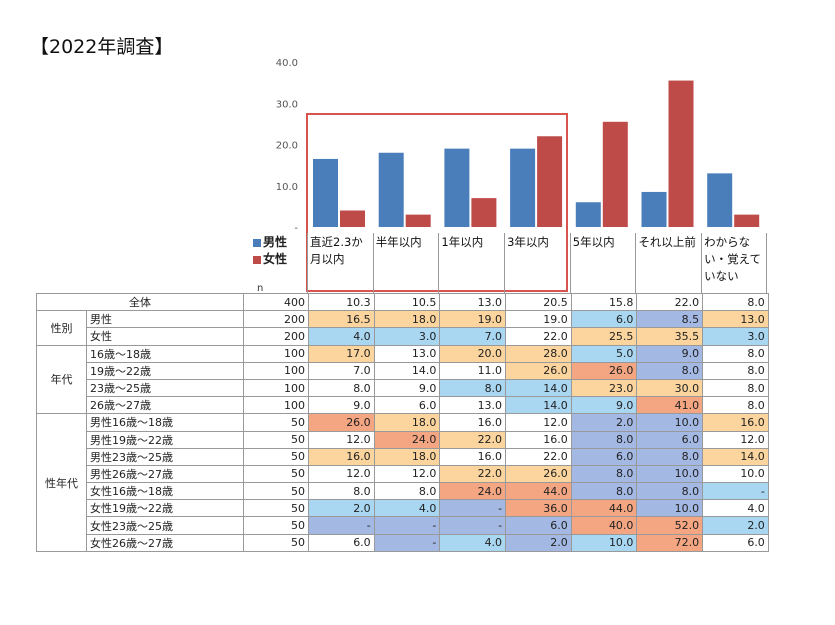  I want to click on value-cell: 20.0, so click(473, 353).